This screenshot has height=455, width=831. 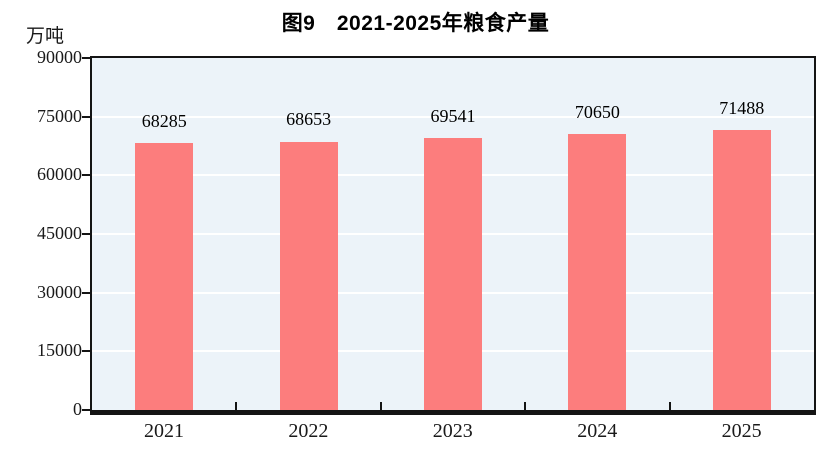 I want to click on bar-2025, so click(x=741, y=270).